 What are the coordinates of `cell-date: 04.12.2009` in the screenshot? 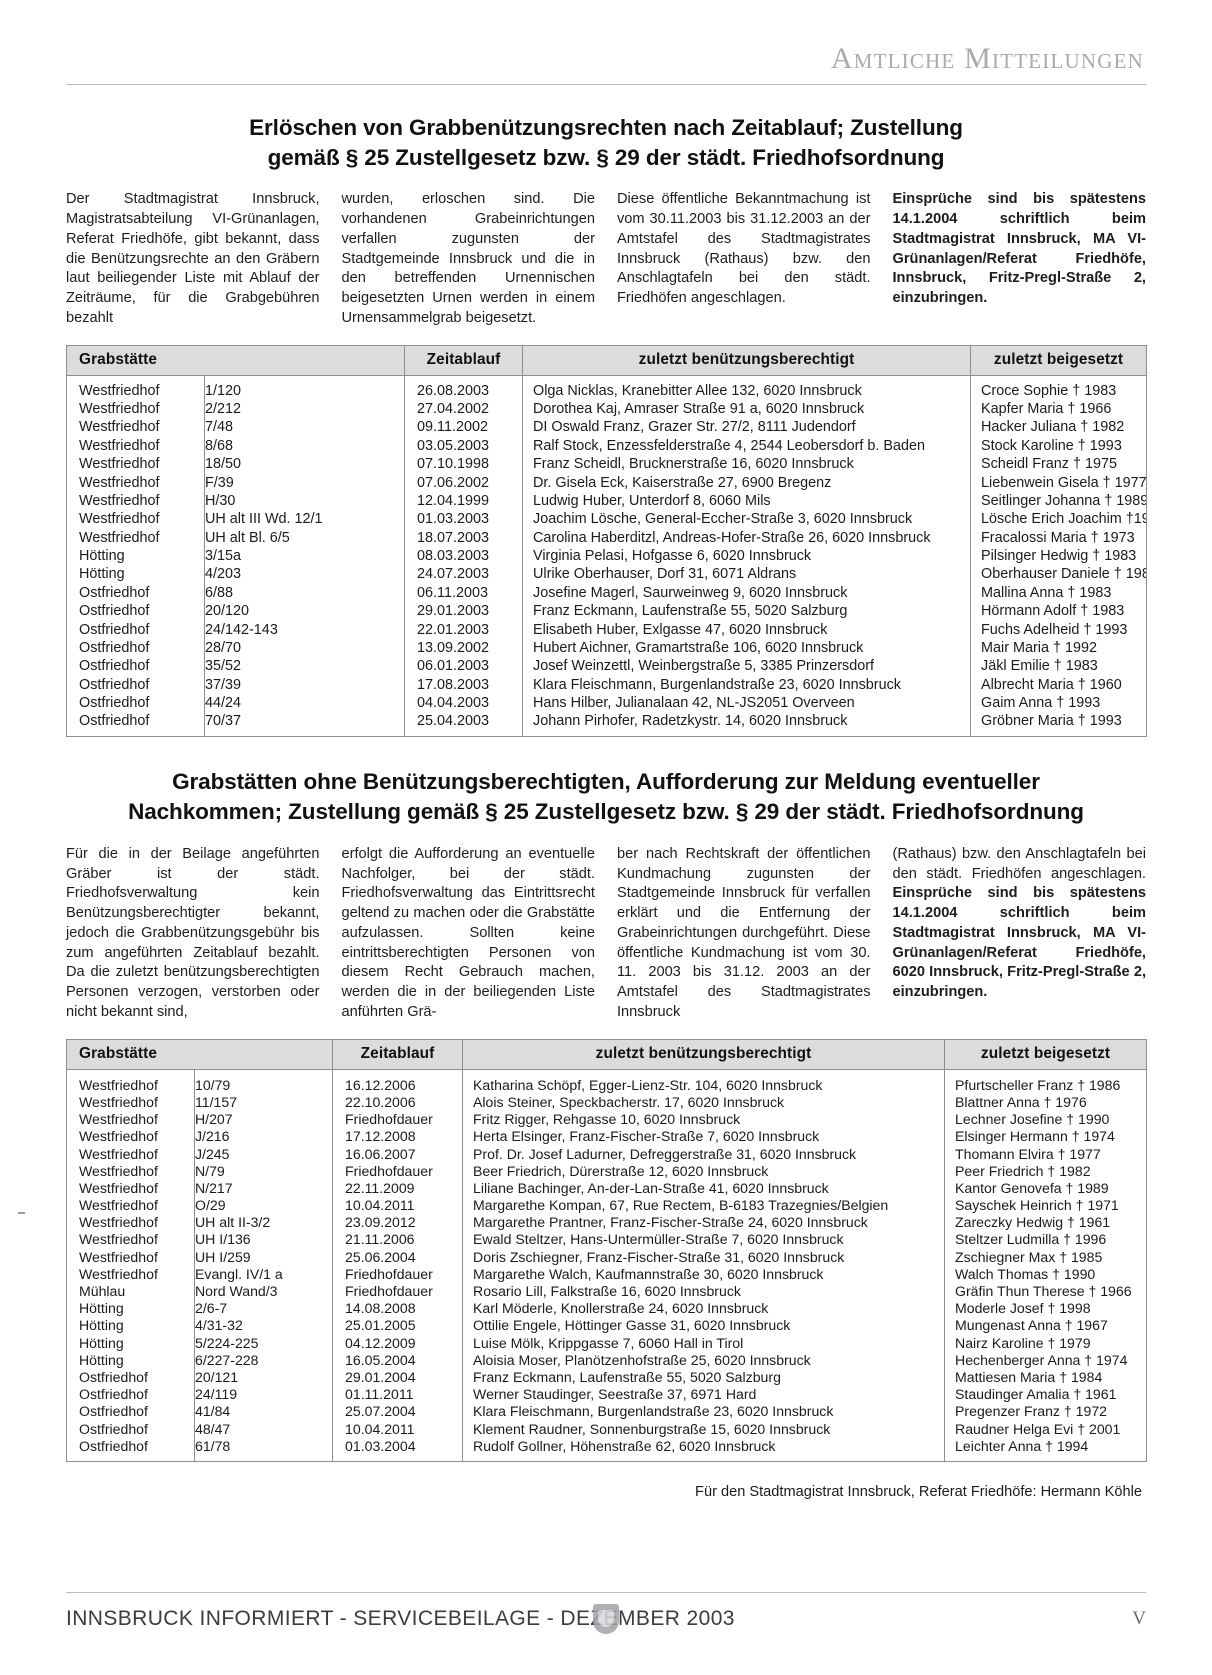 It's located at (398, 1342).